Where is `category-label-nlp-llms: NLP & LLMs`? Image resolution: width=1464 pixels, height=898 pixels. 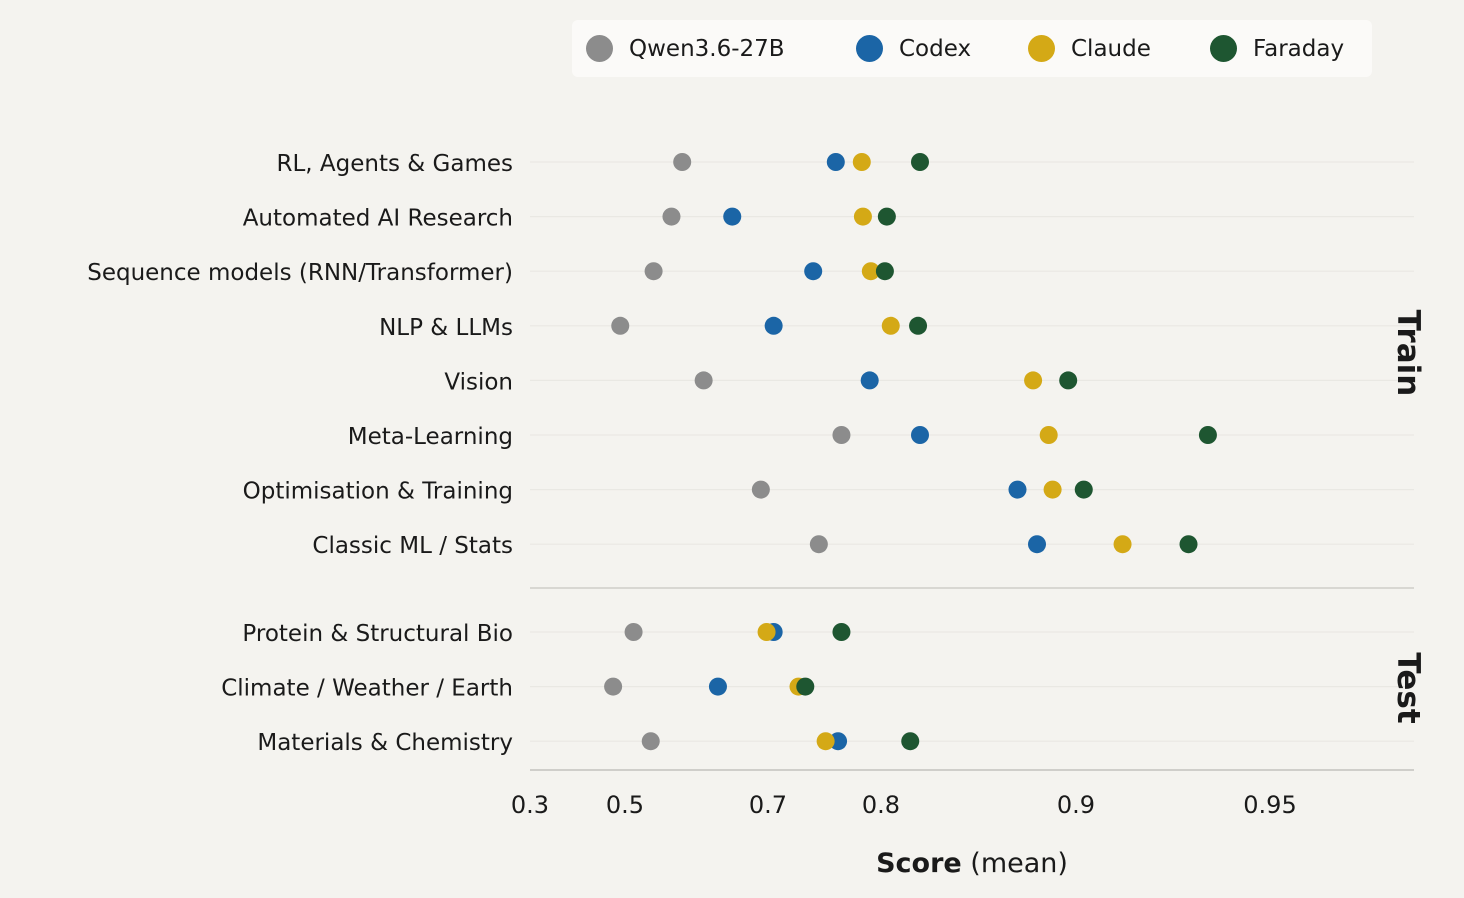 category-label-nlp-llms: NLP & LLMs is located at coordinates (446, 328).